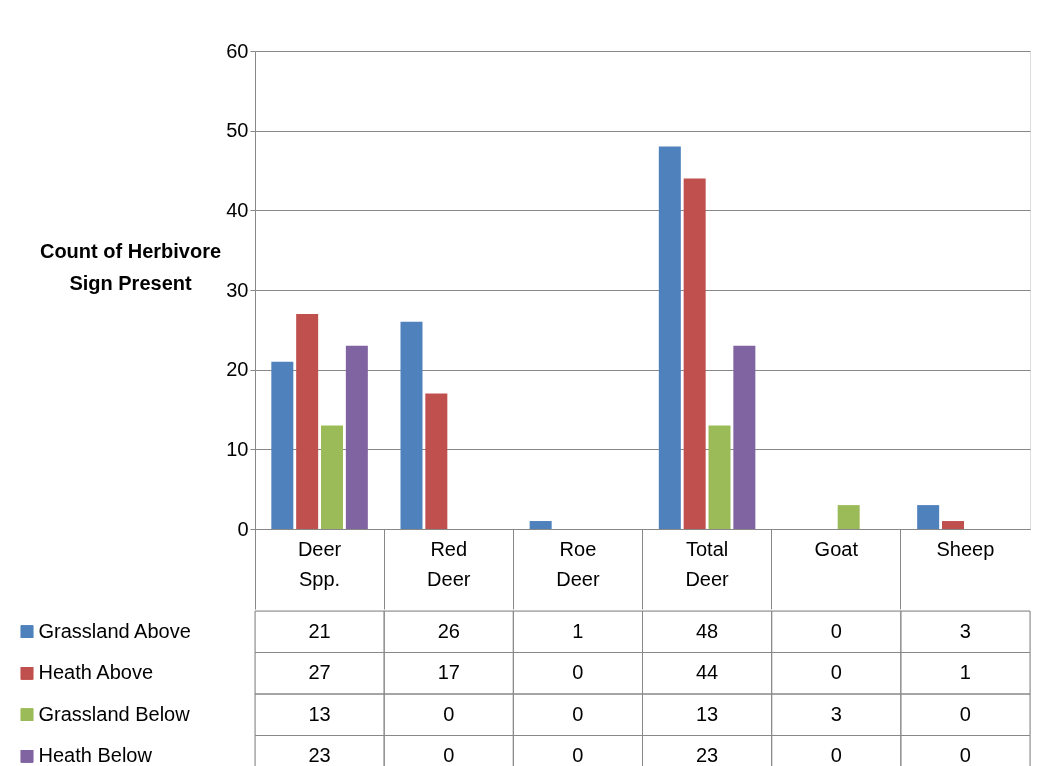 This screenshot has width=1055, height=766. Describe the element at coordinates (237, 209) in the screenshot. I see `y-tick-label: 40` at that location.